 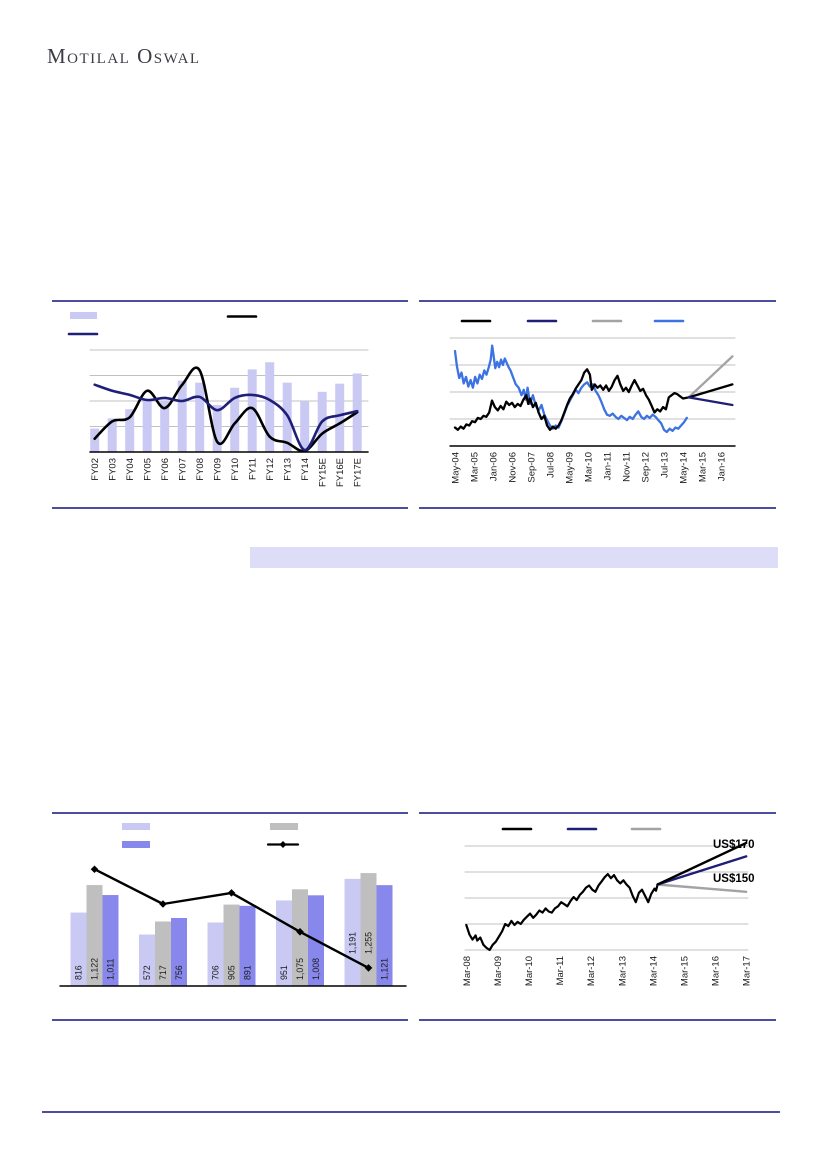 What do you see at coordinates (562, 912) in the screenshot?
I see `black-history` at bounding box center [562, 912].